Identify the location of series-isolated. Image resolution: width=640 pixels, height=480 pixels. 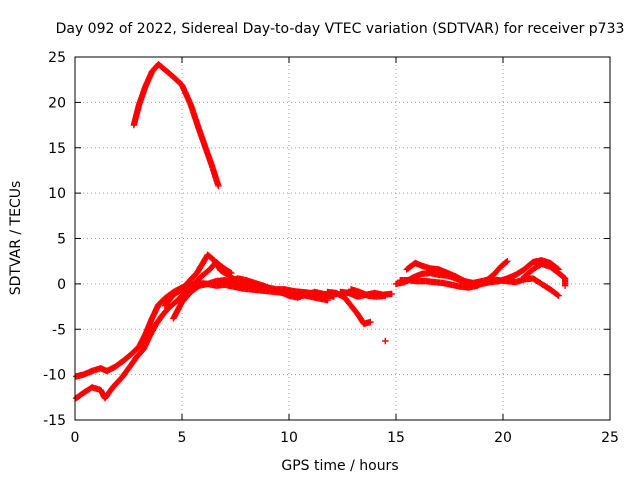
(385, 341).